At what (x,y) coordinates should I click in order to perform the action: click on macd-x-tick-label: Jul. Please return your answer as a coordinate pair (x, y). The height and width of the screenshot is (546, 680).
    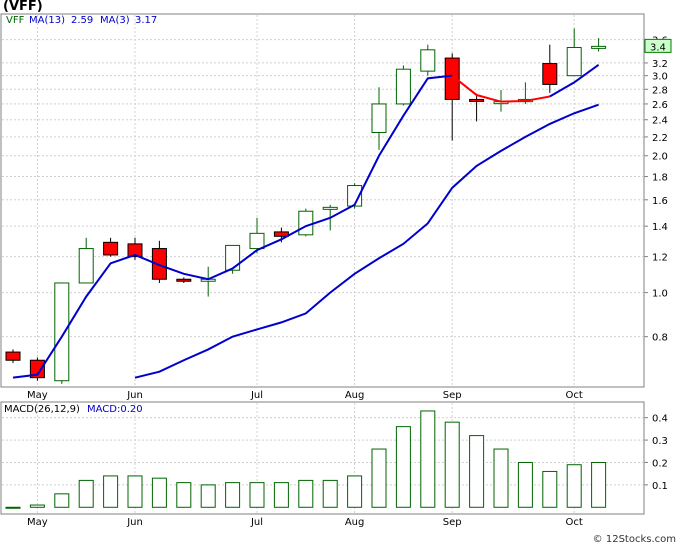
    Looking at the image, I should click on (256, 522).